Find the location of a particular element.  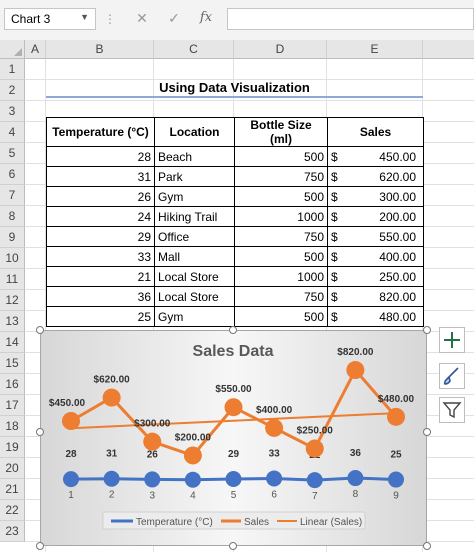

cell-location: Office is located at coordinates (194, 236).